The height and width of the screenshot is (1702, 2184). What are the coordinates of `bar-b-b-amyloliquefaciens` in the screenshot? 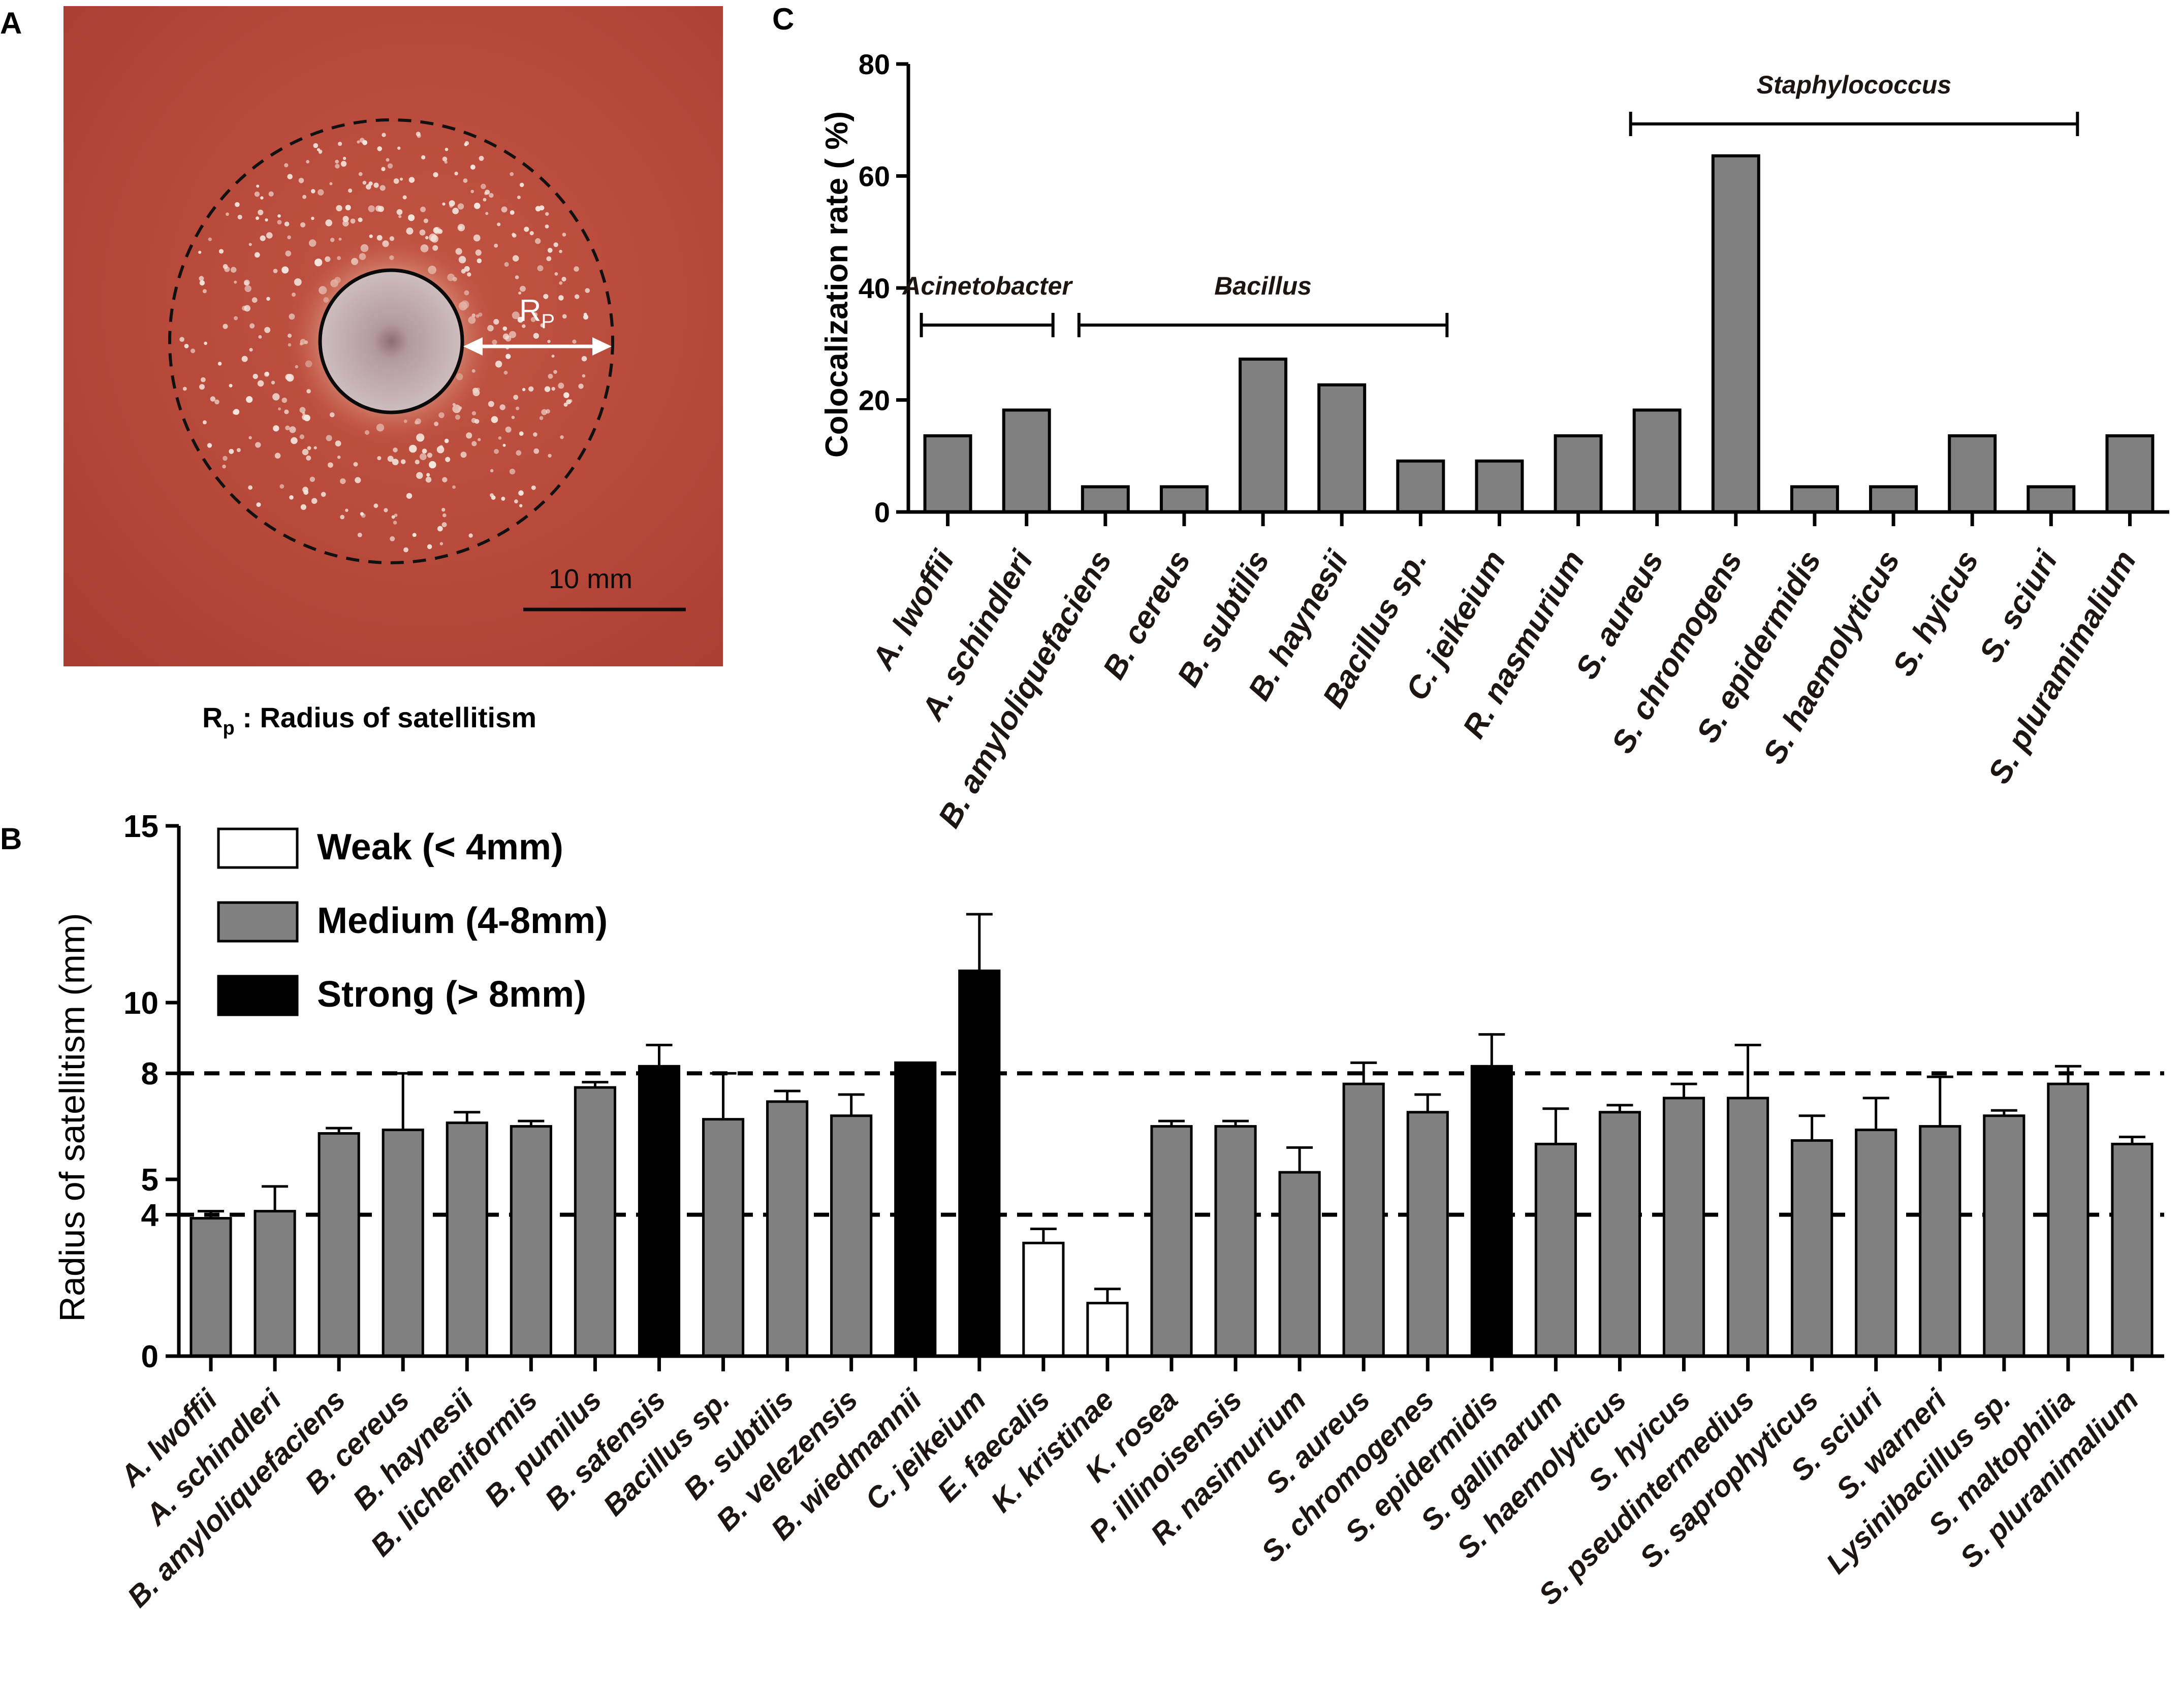 It's located at (339, 1245).